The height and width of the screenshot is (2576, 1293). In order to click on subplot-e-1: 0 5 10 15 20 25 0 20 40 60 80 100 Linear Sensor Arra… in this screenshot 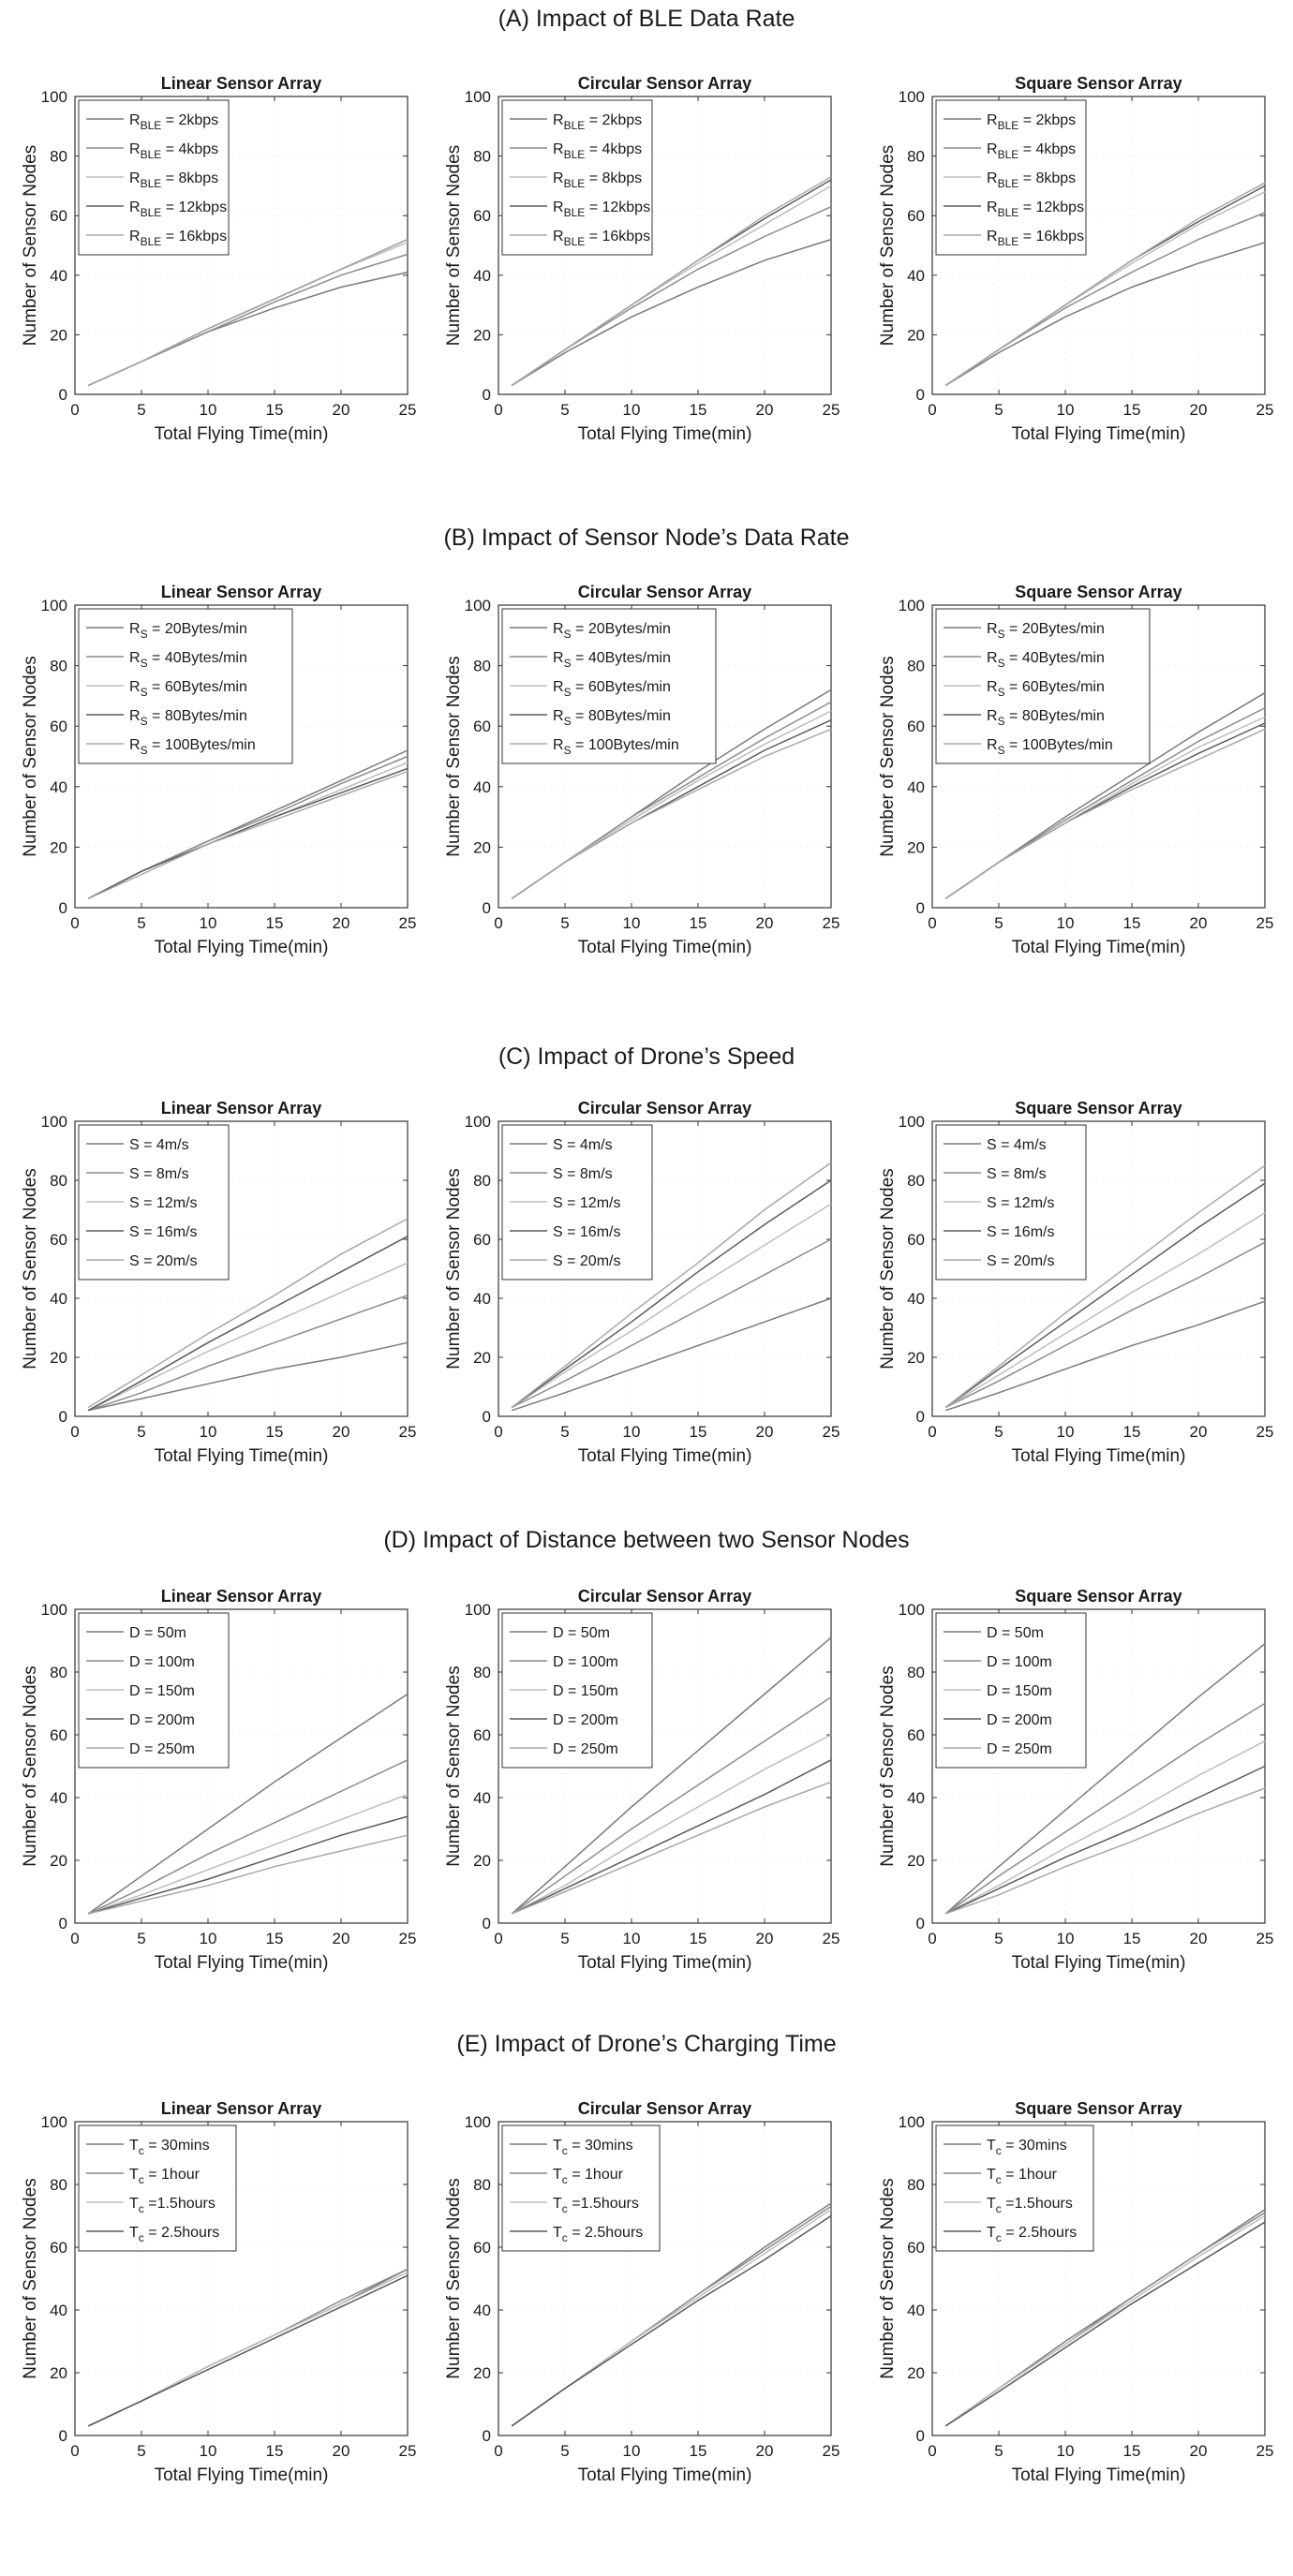, I will do `click(218, 2292)`.